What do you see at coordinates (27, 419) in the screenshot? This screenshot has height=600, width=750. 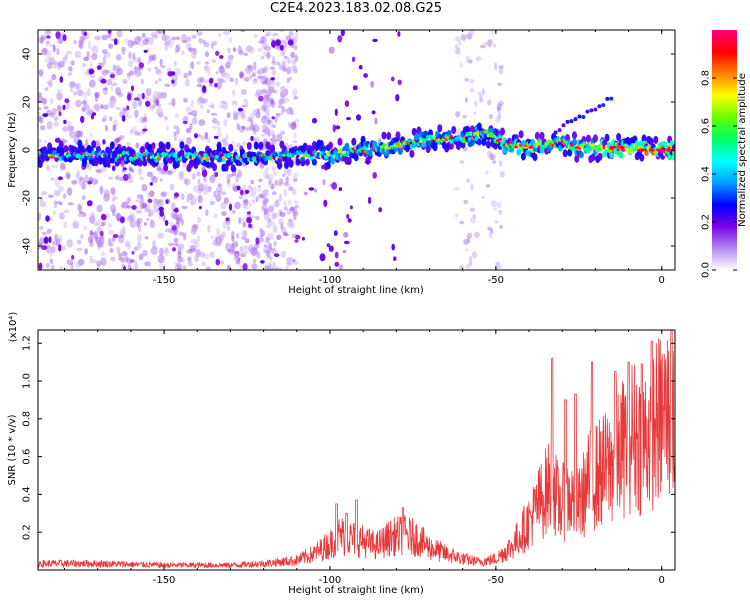 I see `snr-ytick-label: 0.8` at bounding box center [27, 419].